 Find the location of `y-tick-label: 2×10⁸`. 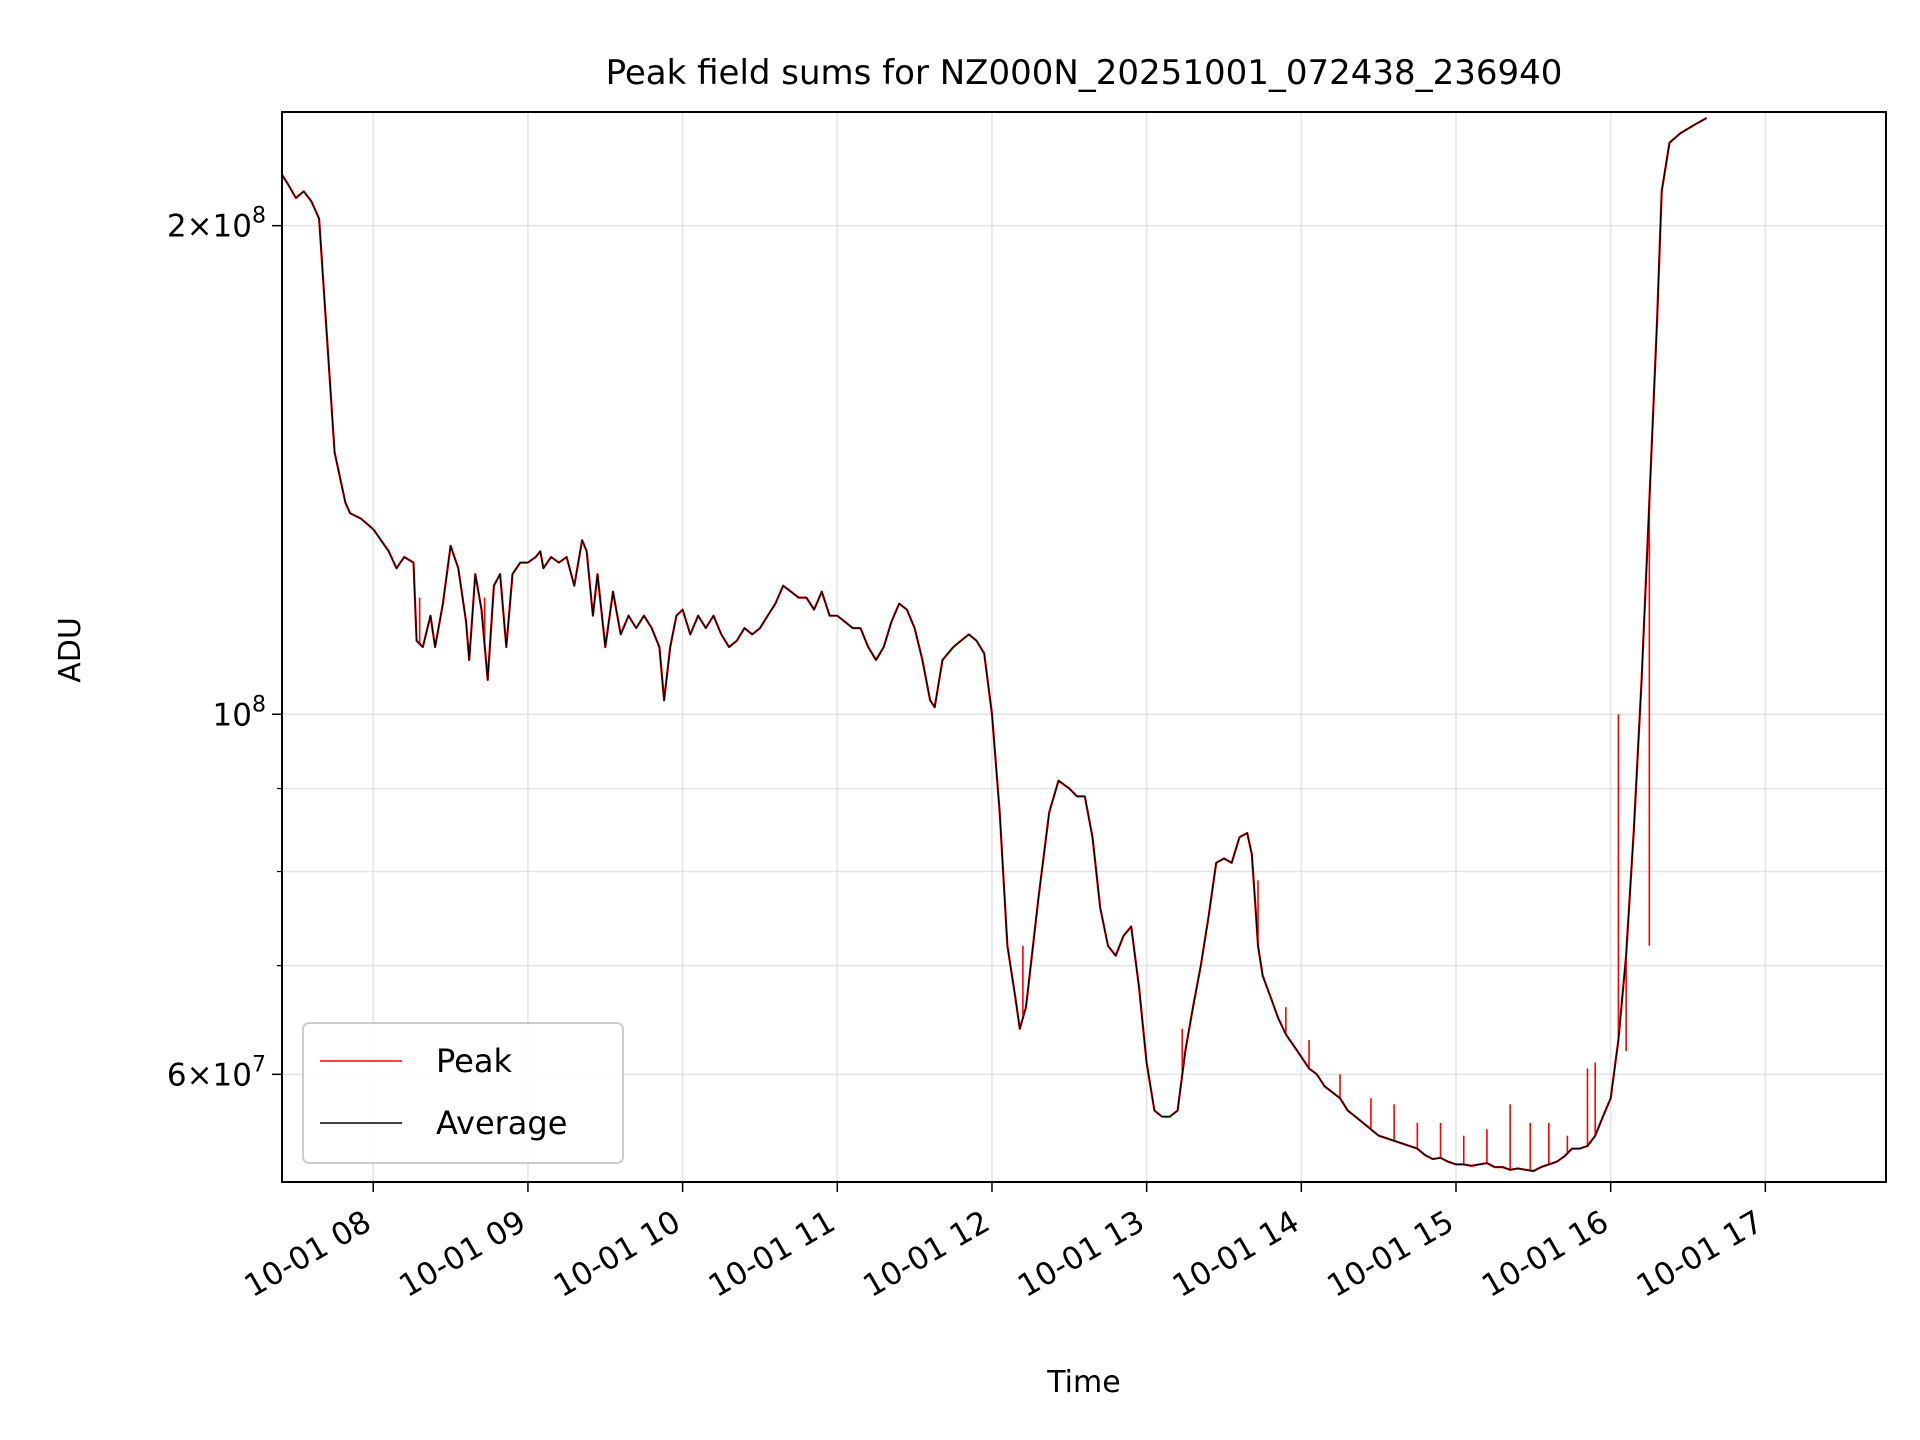

y-tick-label: 2×10⁸ is located at coordinates (216, 224).